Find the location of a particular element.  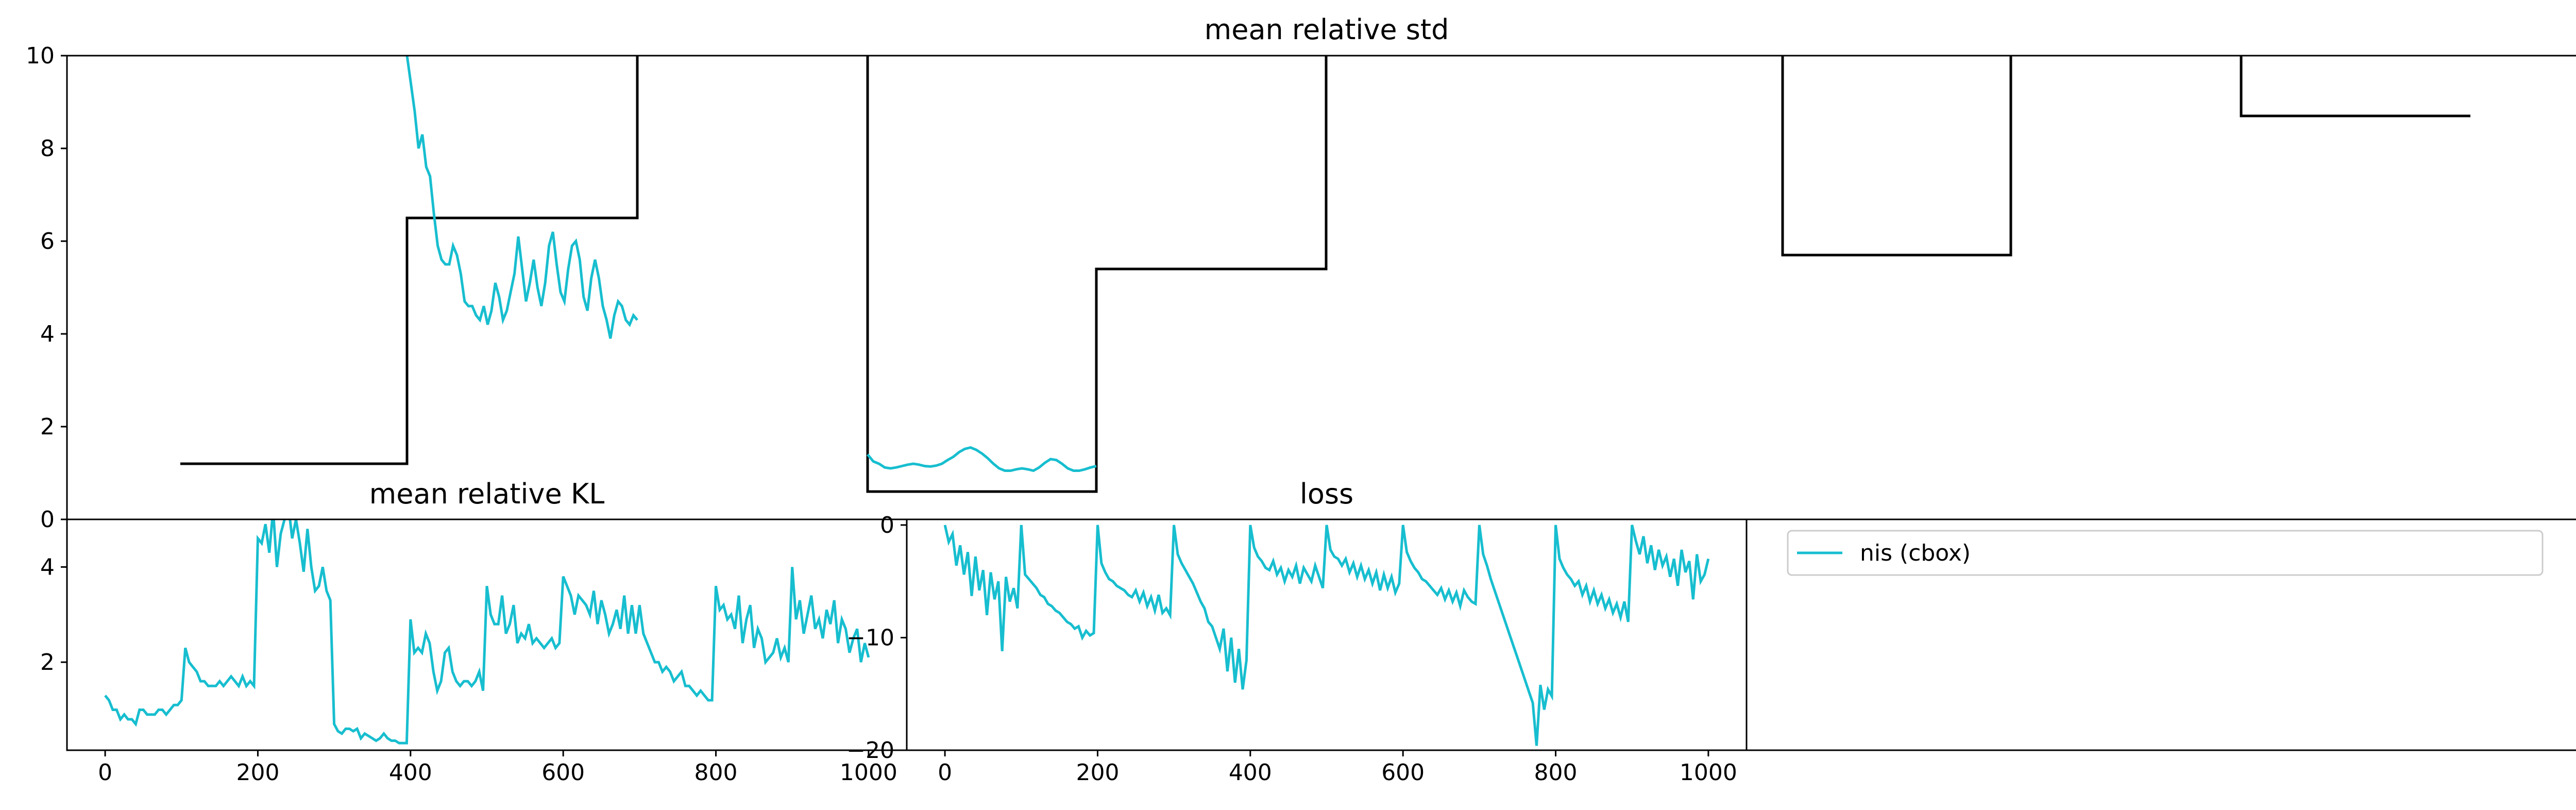

kl-axes-title: mean relative KL is located at coordinates (487, 494).